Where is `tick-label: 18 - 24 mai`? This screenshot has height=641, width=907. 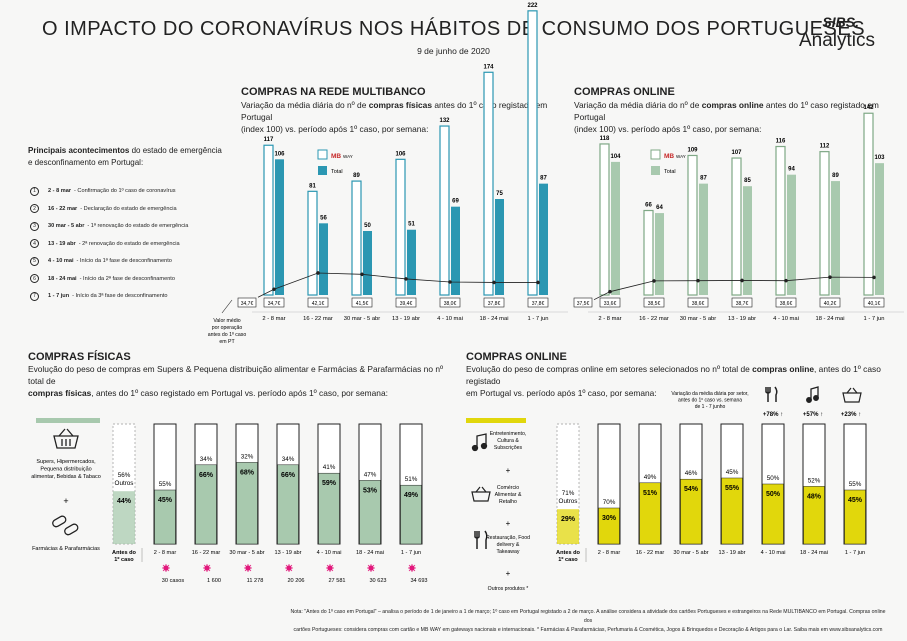
tick-label: 18 - 24 mai is located at coordinates (494, 319).